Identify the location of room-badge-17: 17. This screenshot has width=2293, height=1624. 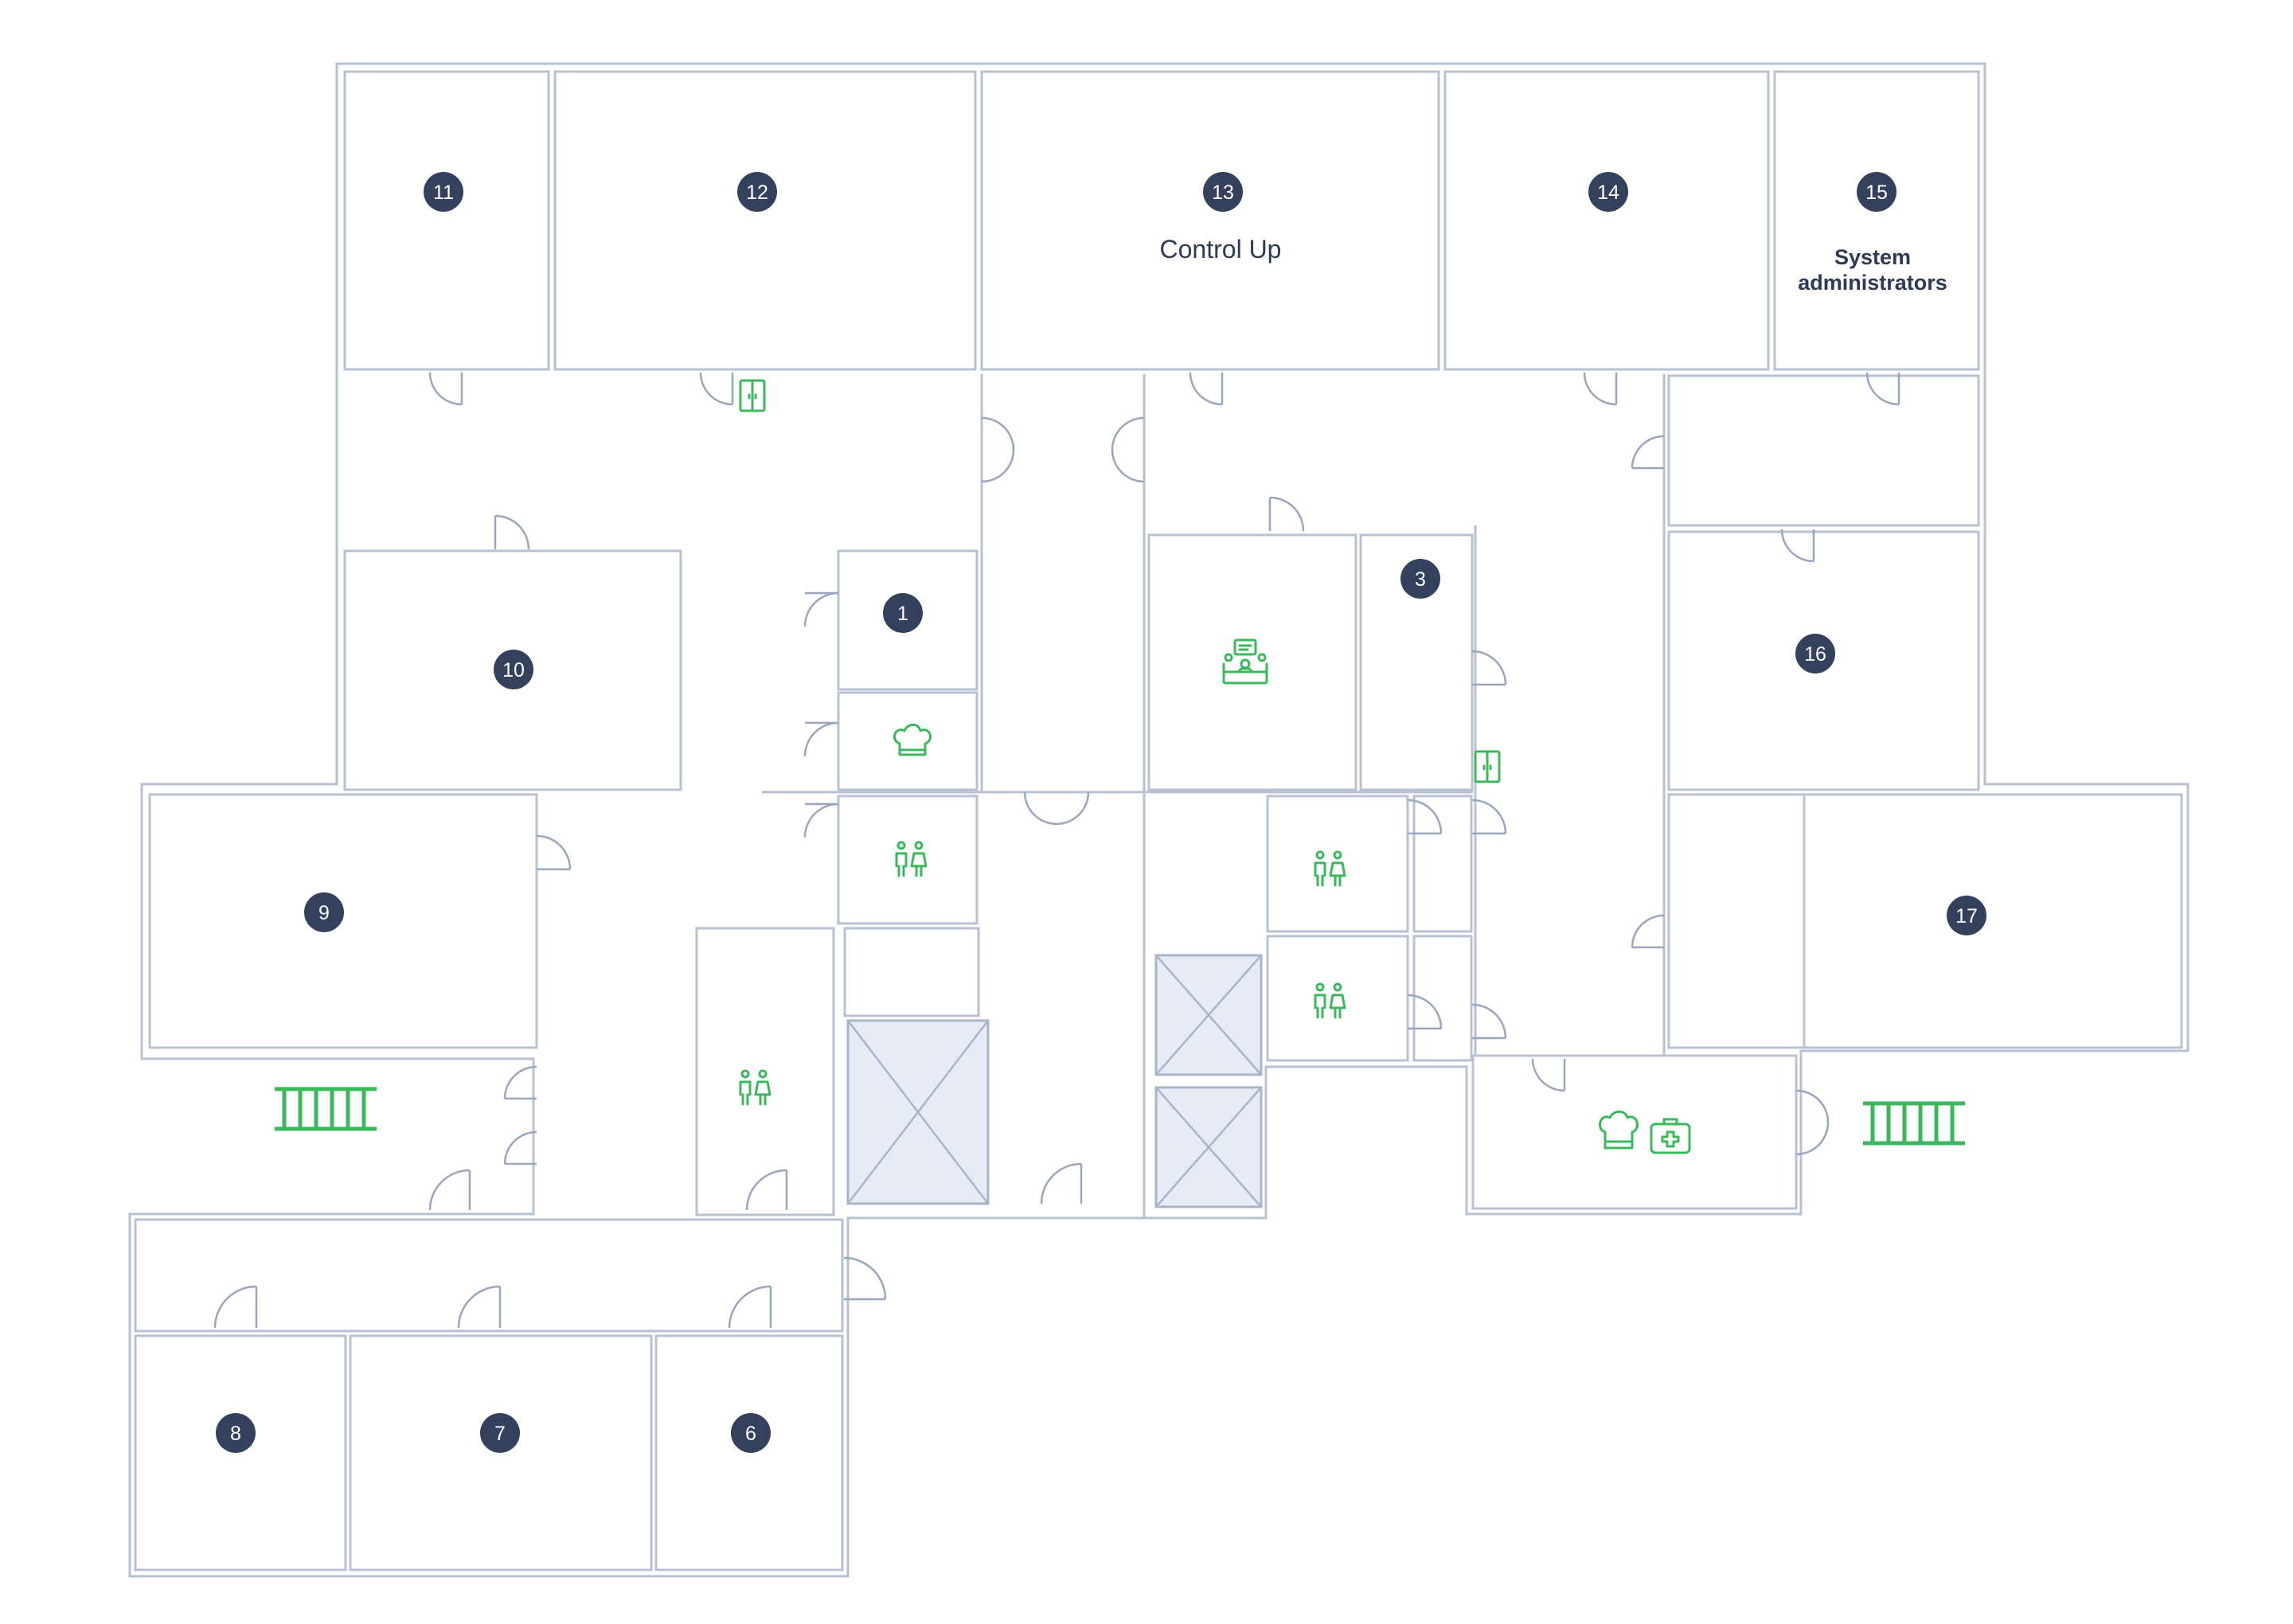
(1966, 915).